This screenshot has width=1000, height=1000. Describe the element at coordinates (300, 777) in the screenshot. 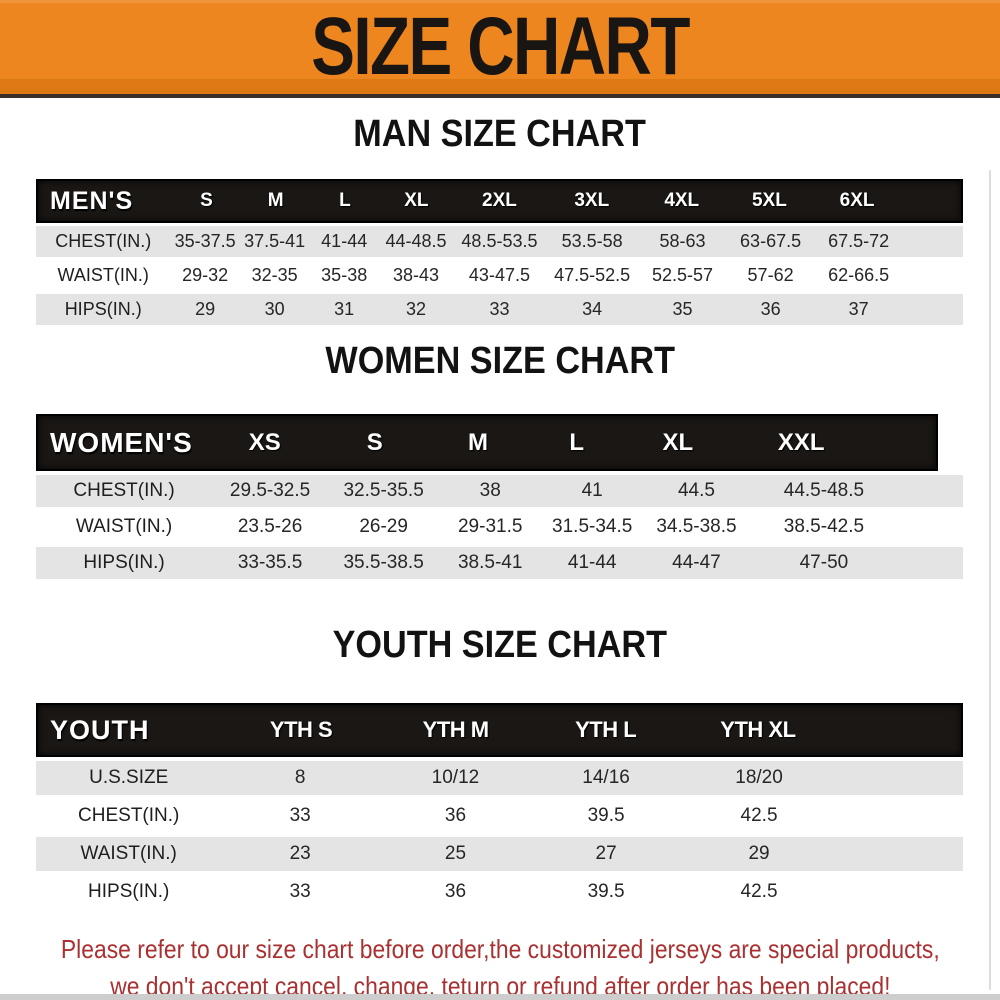

I see `size-value: 8` at that location.